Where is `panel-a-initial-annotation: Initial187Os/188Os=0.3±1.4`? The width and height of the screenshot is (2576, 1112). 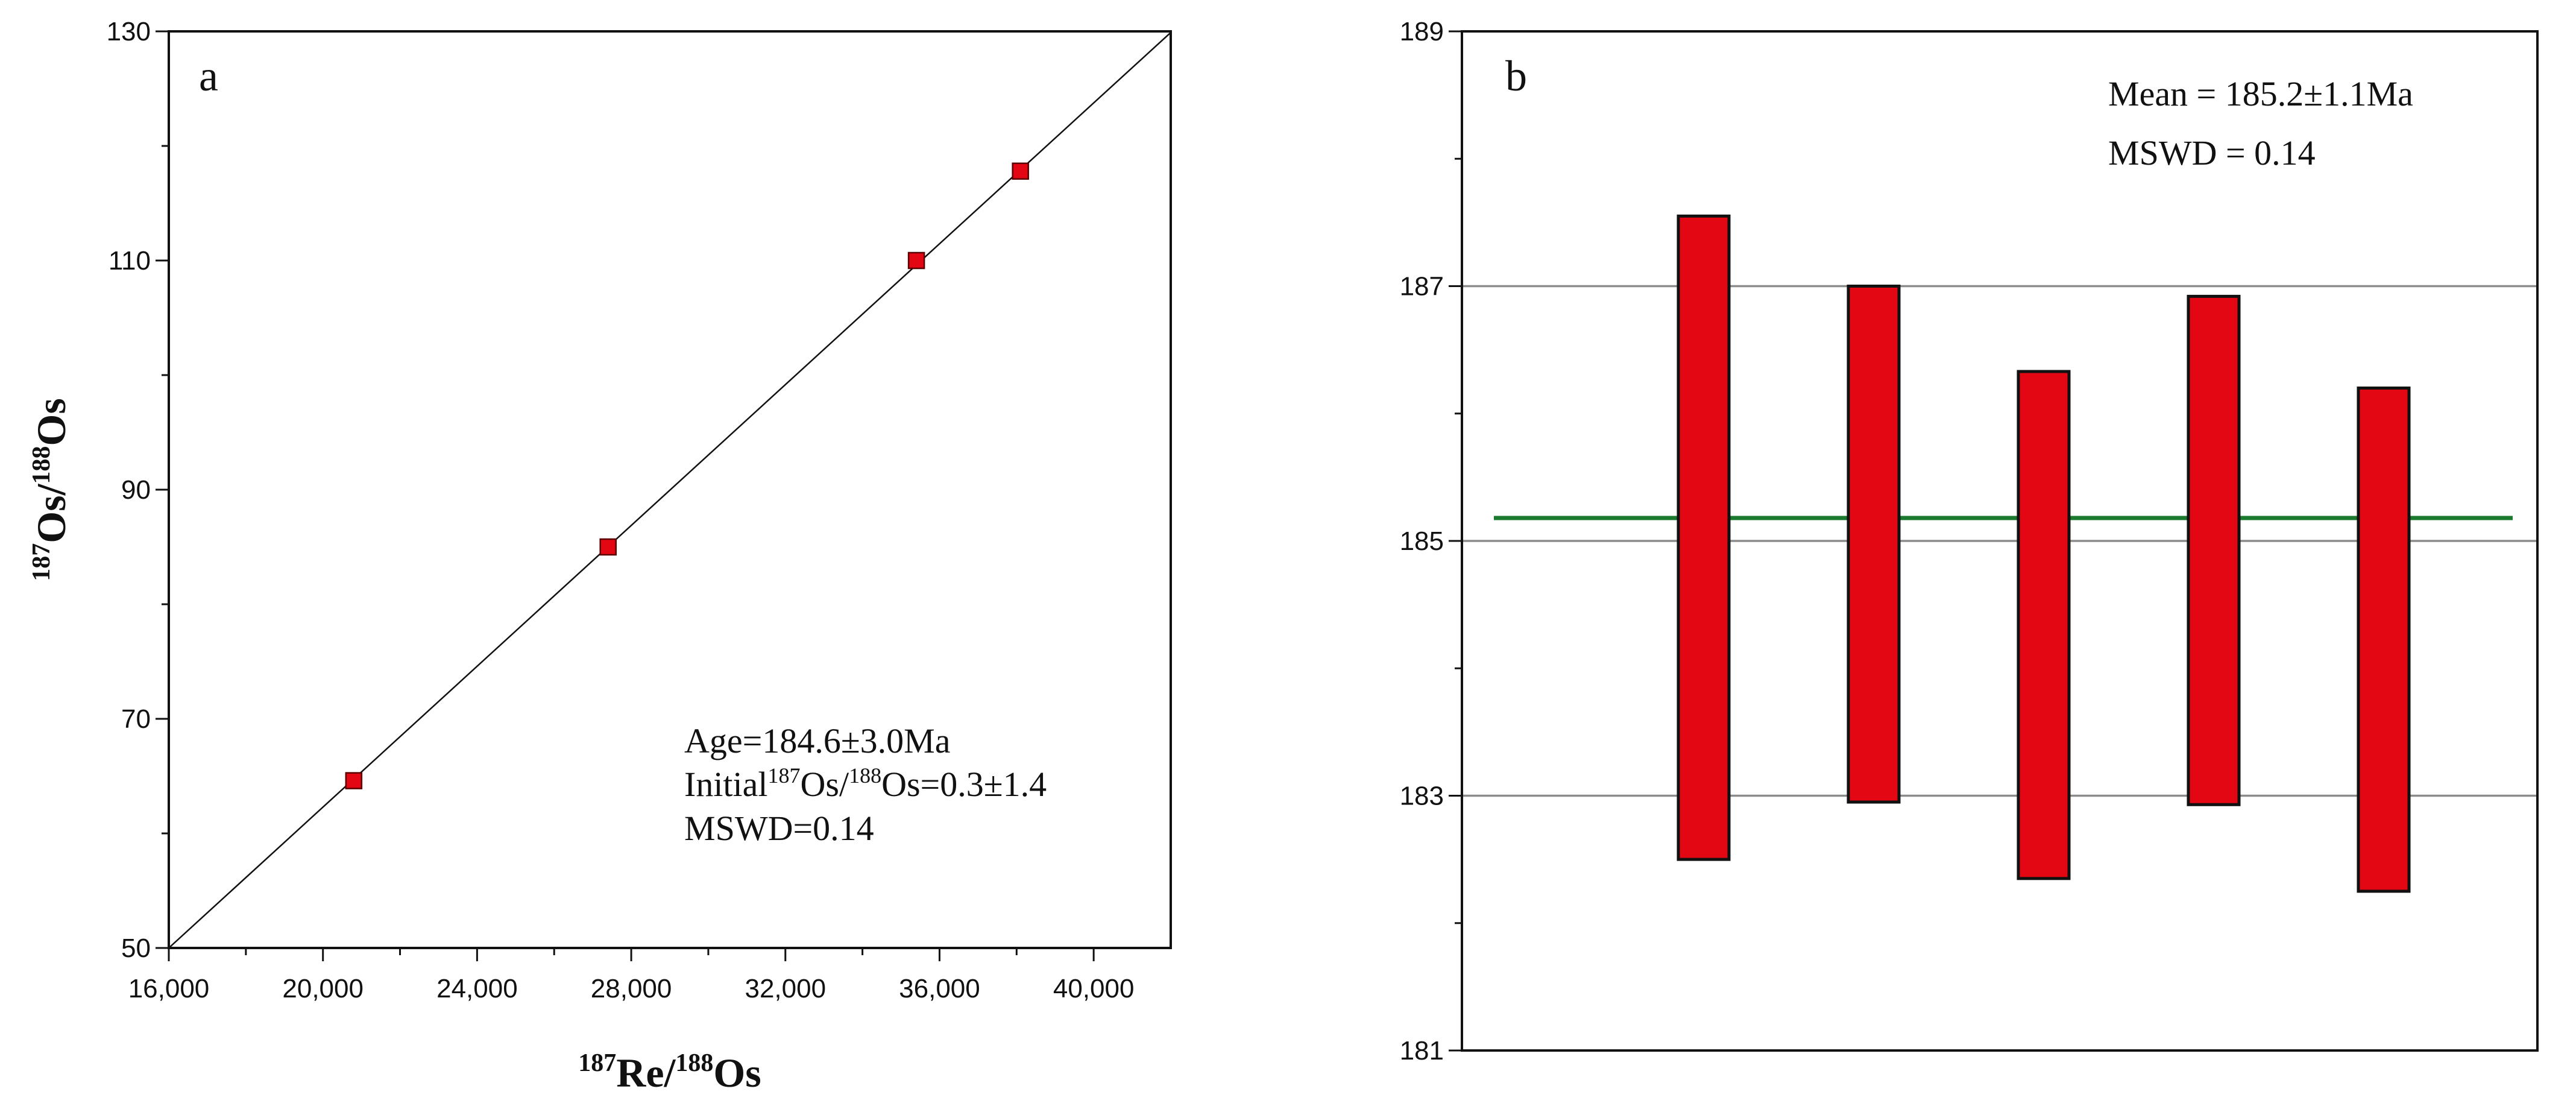
panel-a-initial-annotation: Initial187Os/188Os=0.3±1.4 is located at coordinates (865, 783).